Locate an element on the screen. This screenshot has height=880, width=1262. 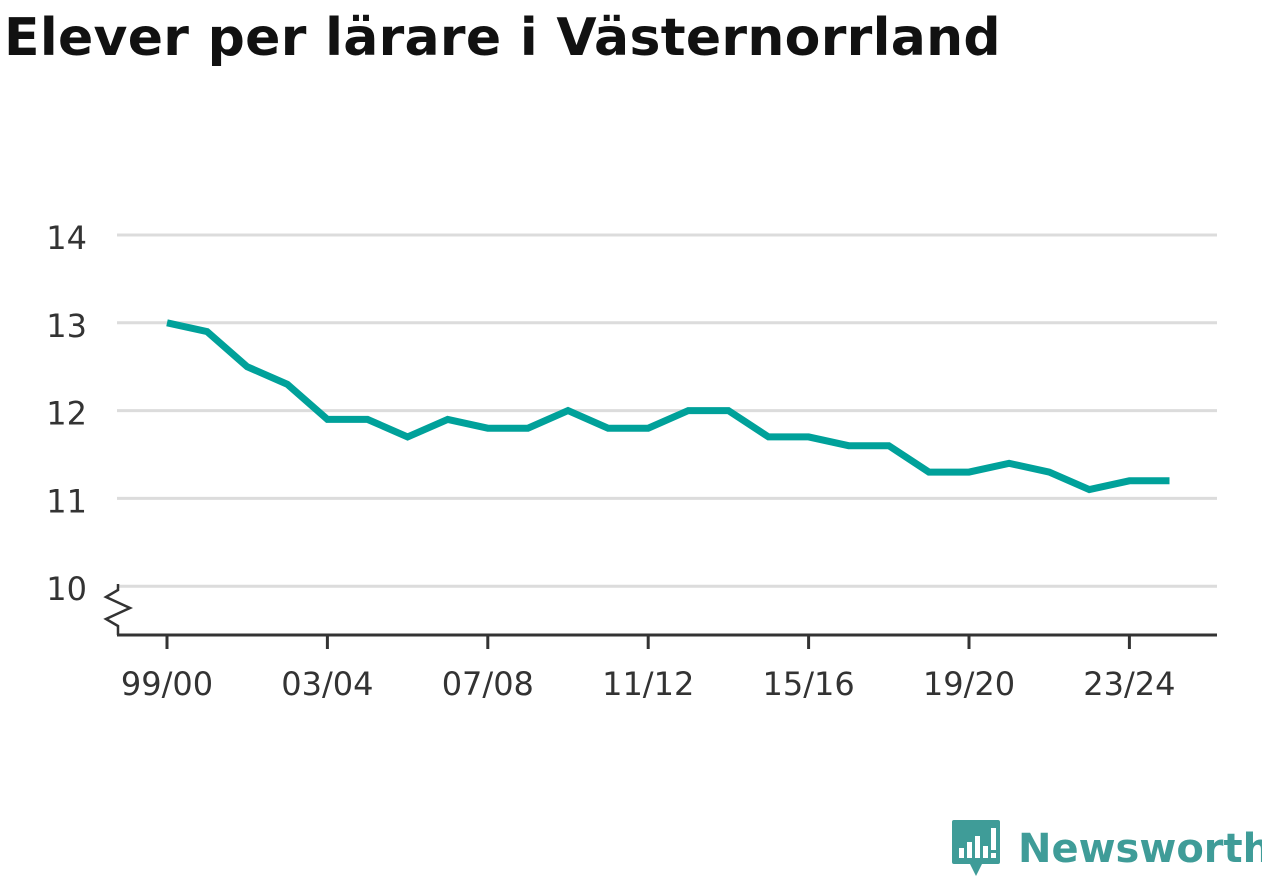
brand-logo: Newsworthy is located at coordinates (1106, 849).